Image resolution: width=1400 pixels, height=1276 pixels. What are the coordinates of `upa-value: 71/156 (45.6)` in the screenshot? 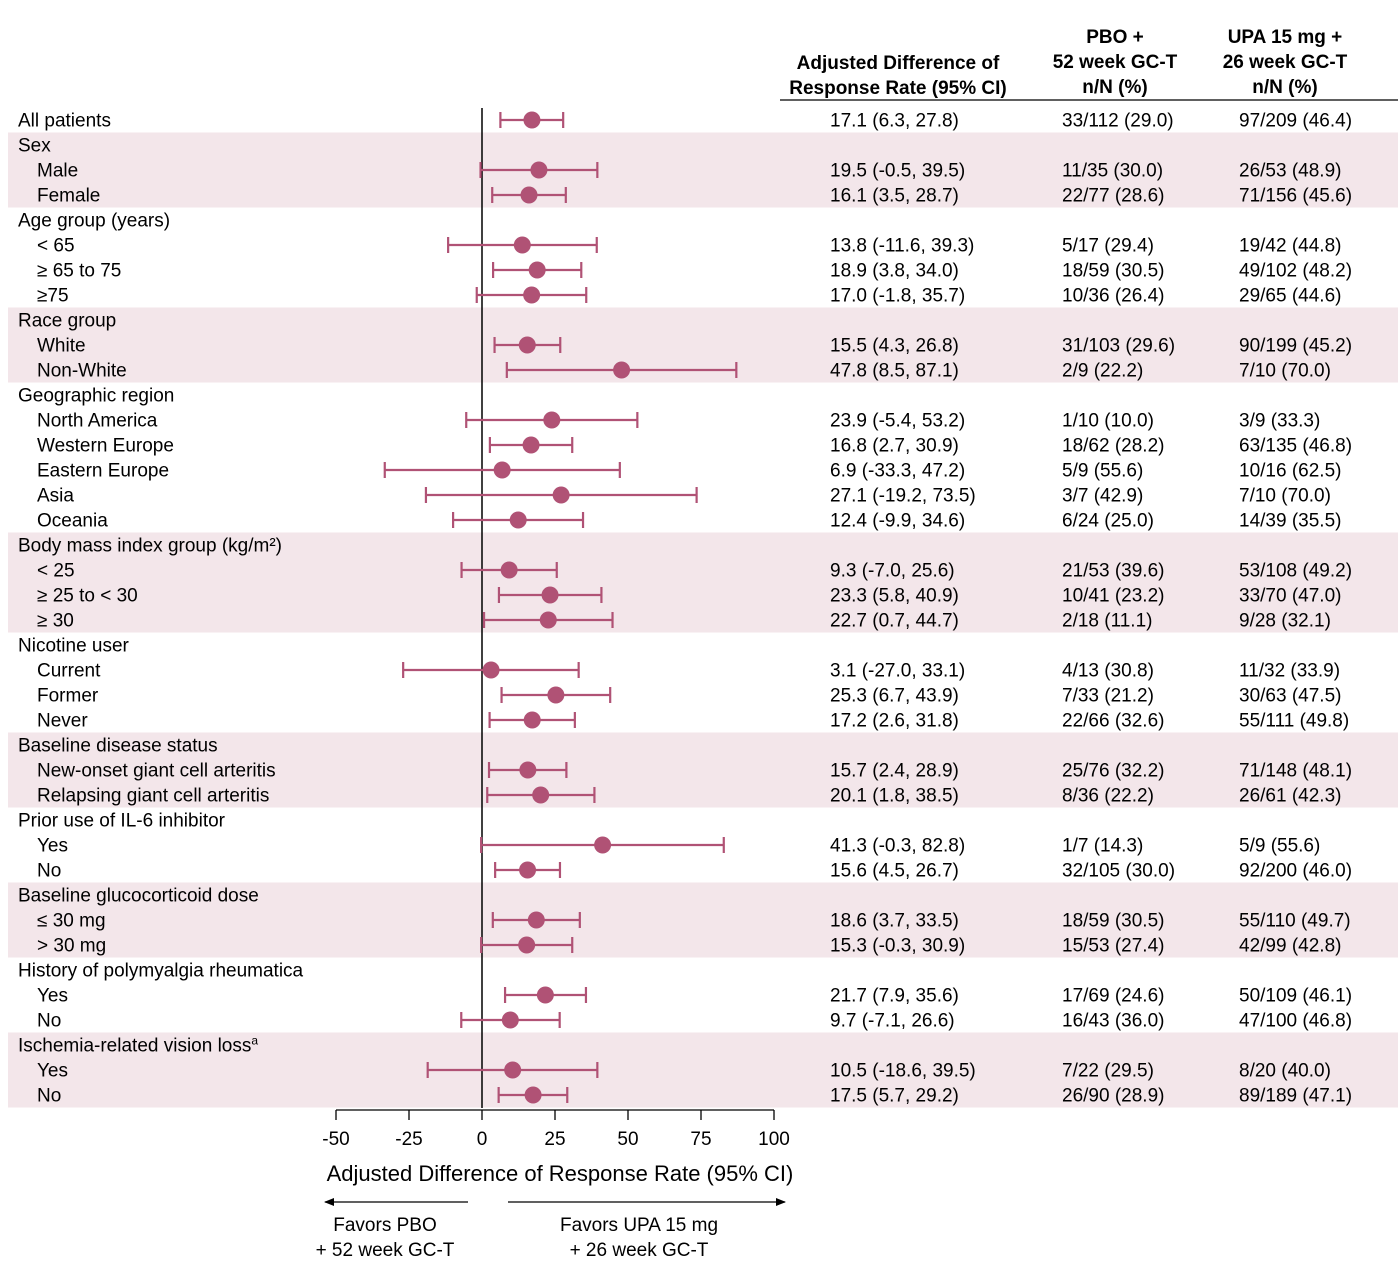 It's located at (1295, 196).